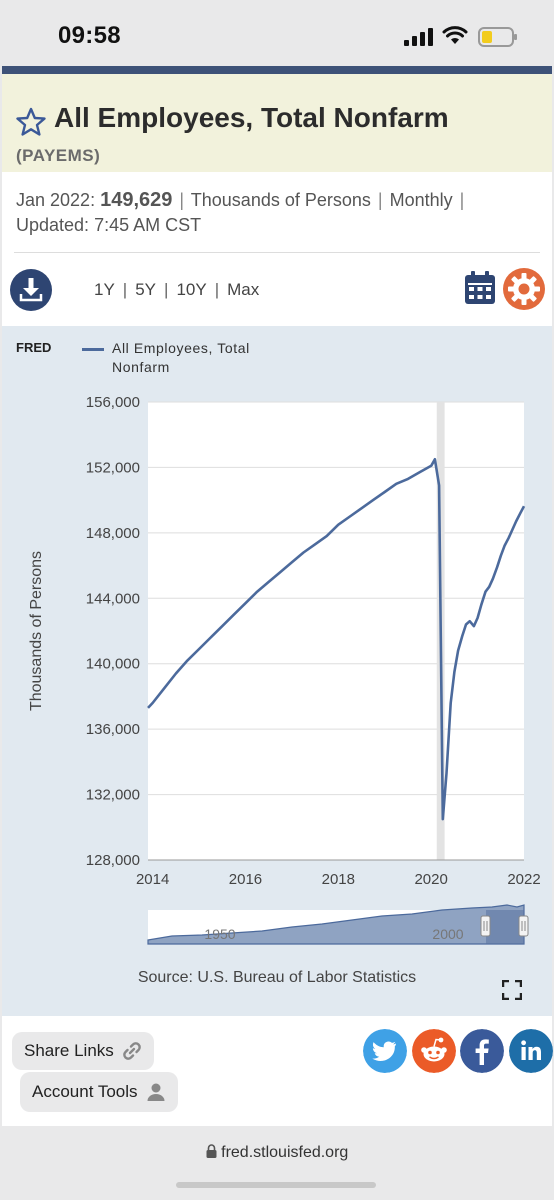  I want to click on x-axis-ticks: 2014 2016 2018 2020 2022, so click(338, 873).